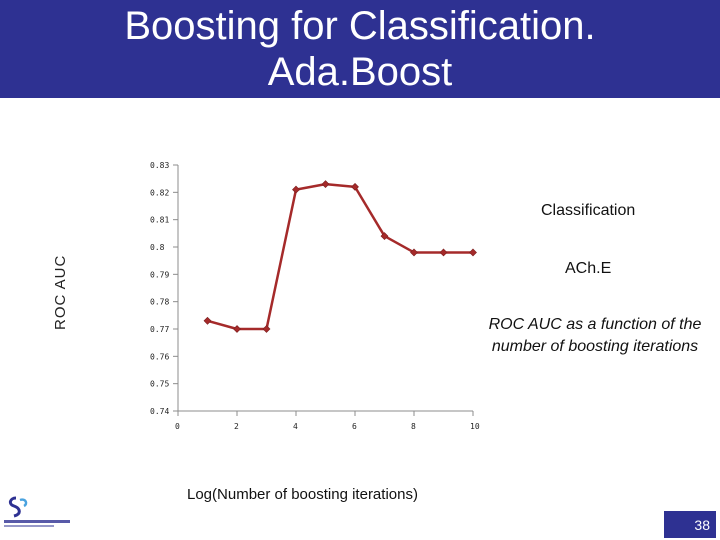 The width and height of the screenshot is (720, 540). What do you see at coordinates (690, 524) in the screenshot?
I see `page-number: 38` at bounding box center [690, 524].